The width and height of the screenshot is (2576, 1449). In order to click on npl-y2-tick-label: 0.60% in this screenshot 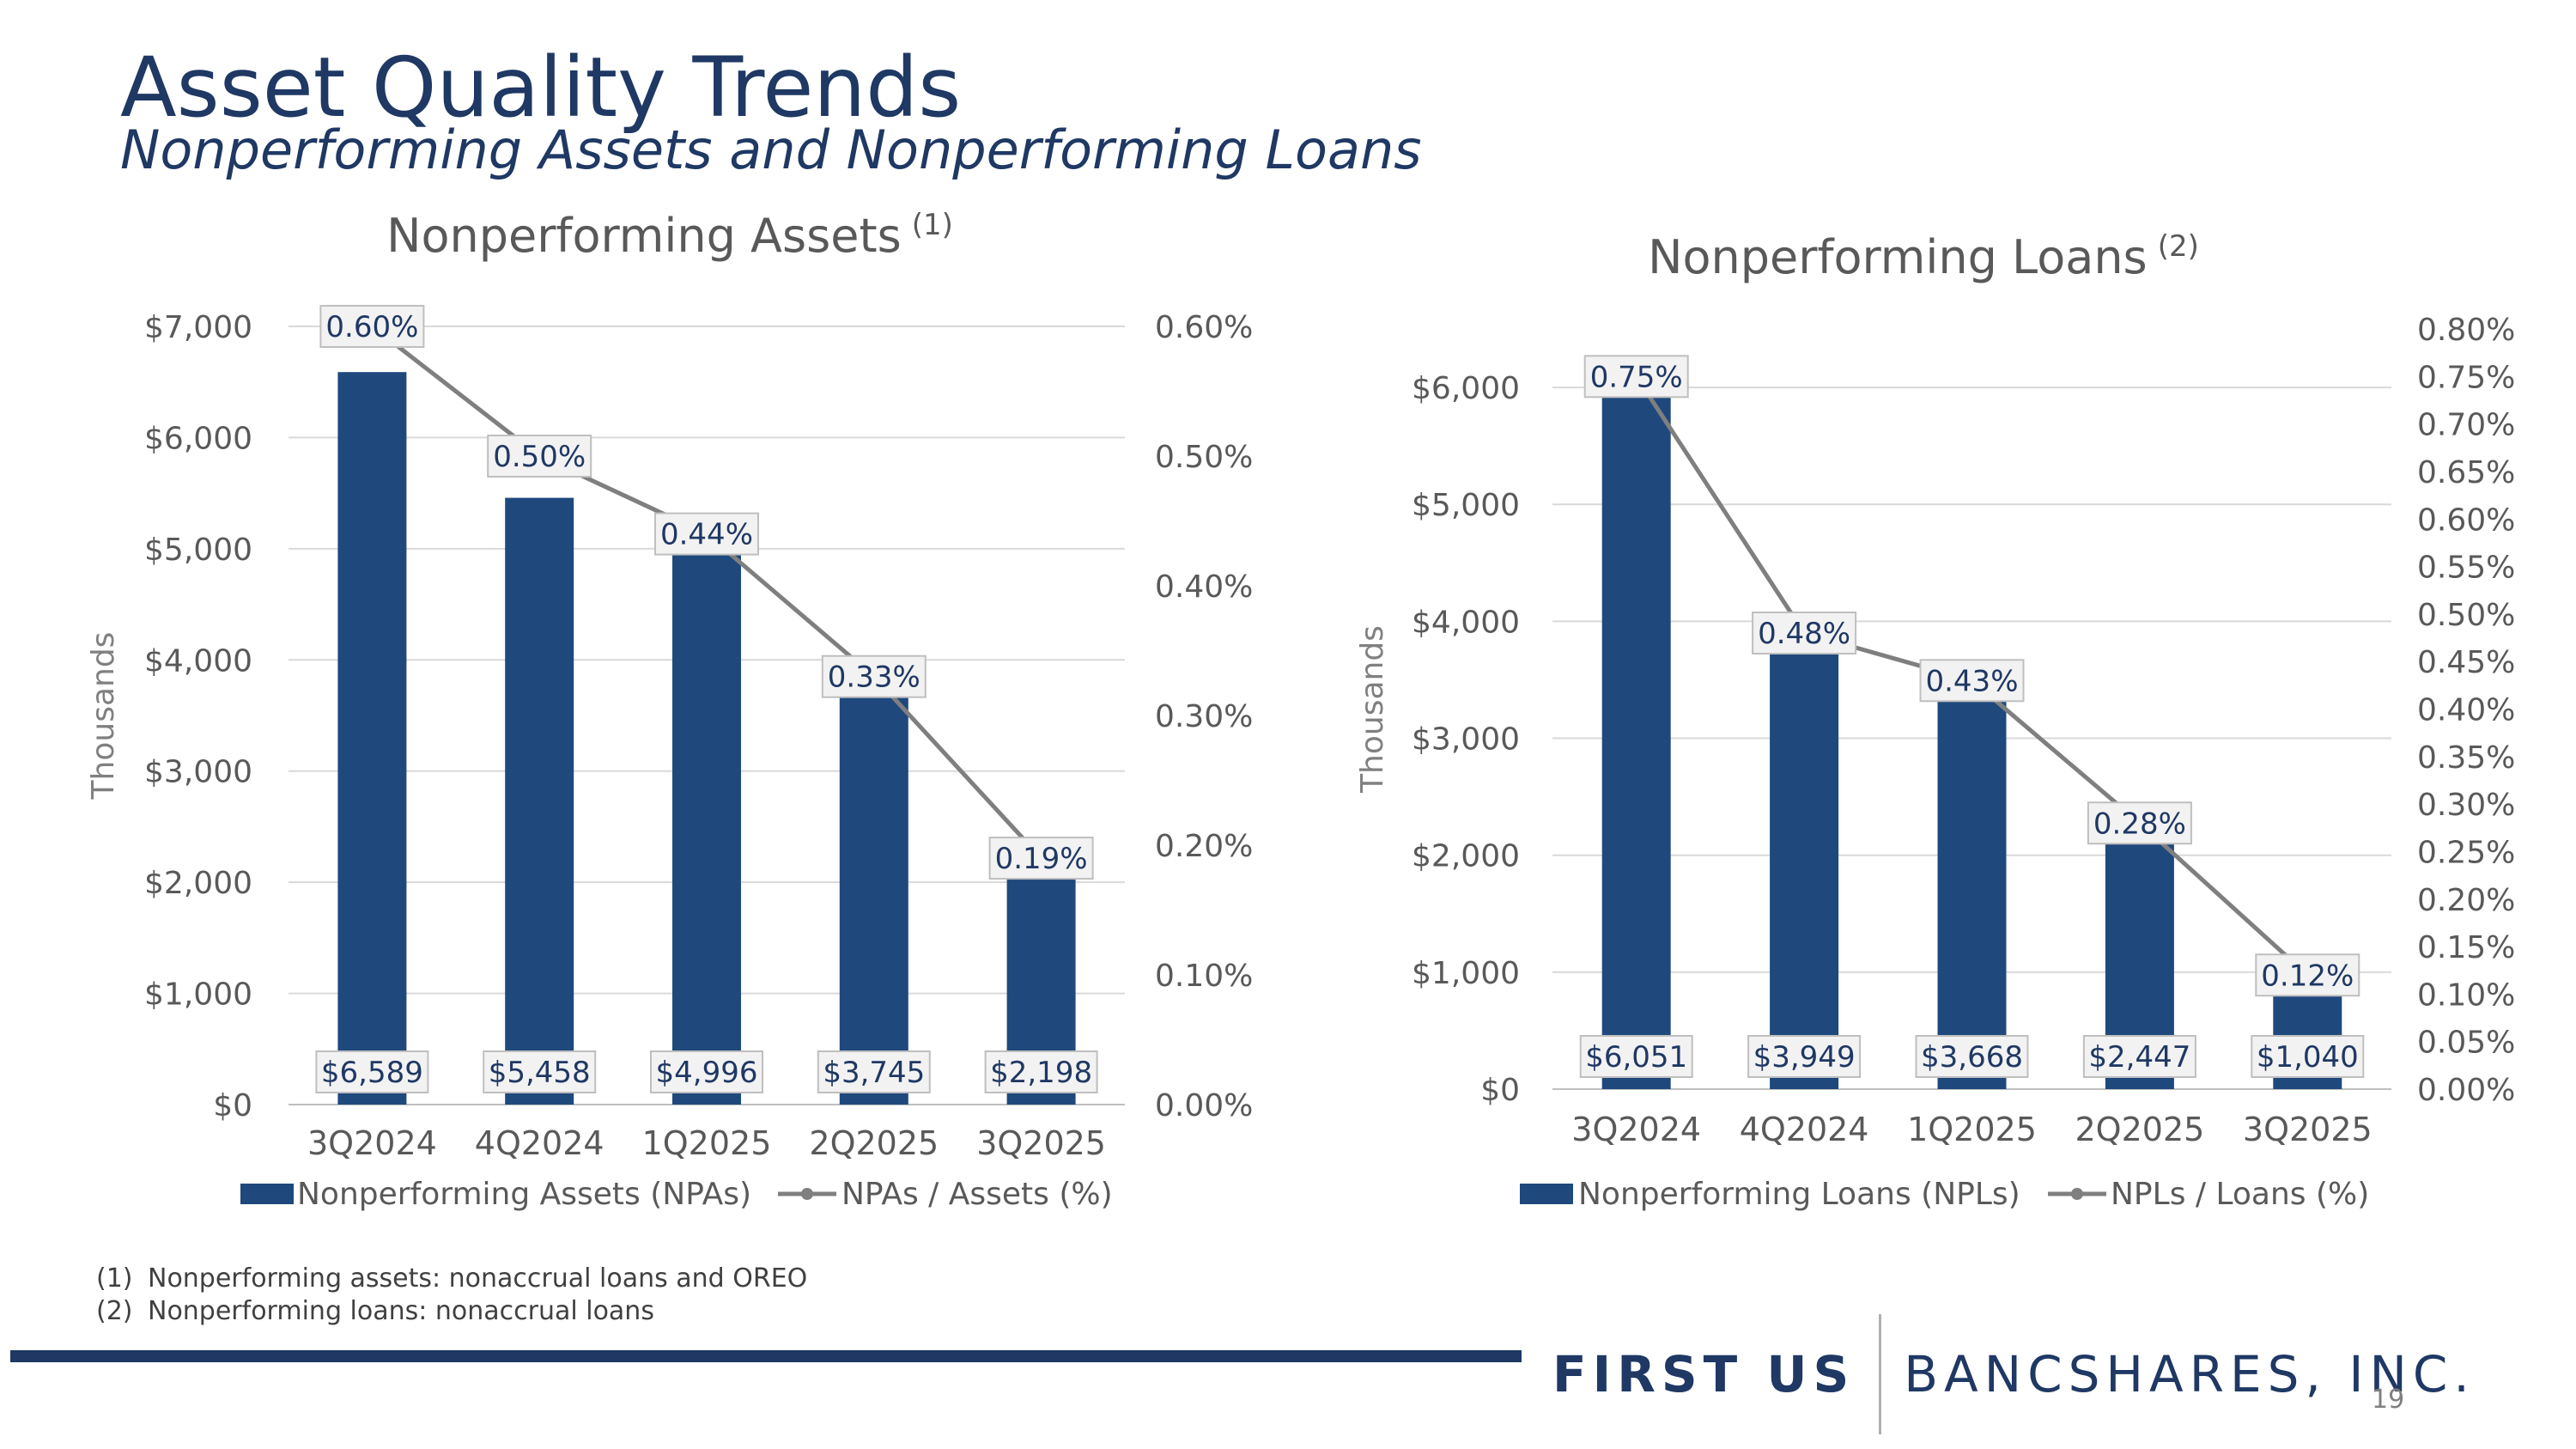, I will do `click(2466, 520)`.